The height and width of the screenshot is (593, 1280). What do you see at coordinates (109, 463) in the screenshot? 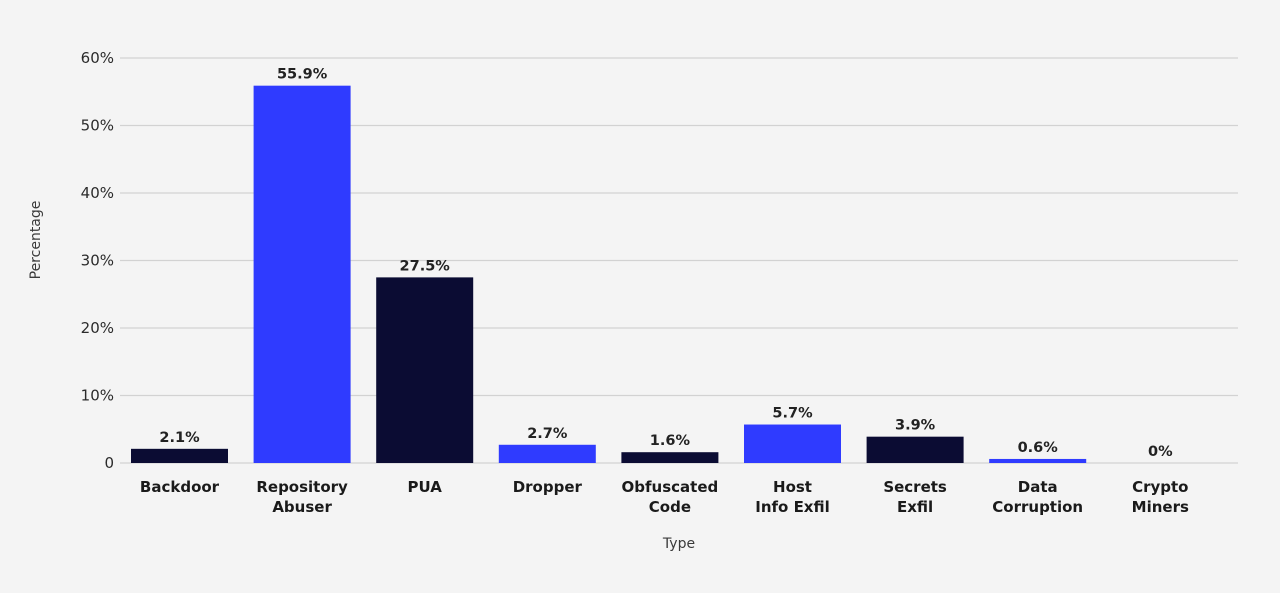
I see `y-tick-label: 0` at bounding box center [109, 463].